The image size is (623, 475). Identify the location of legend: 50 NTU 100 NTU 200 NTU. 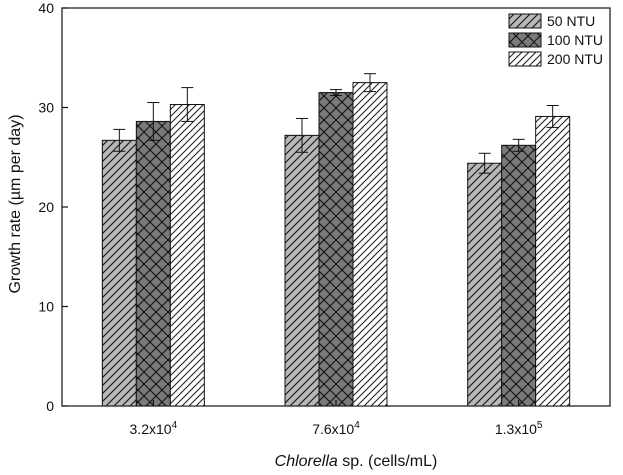
(555, 40).